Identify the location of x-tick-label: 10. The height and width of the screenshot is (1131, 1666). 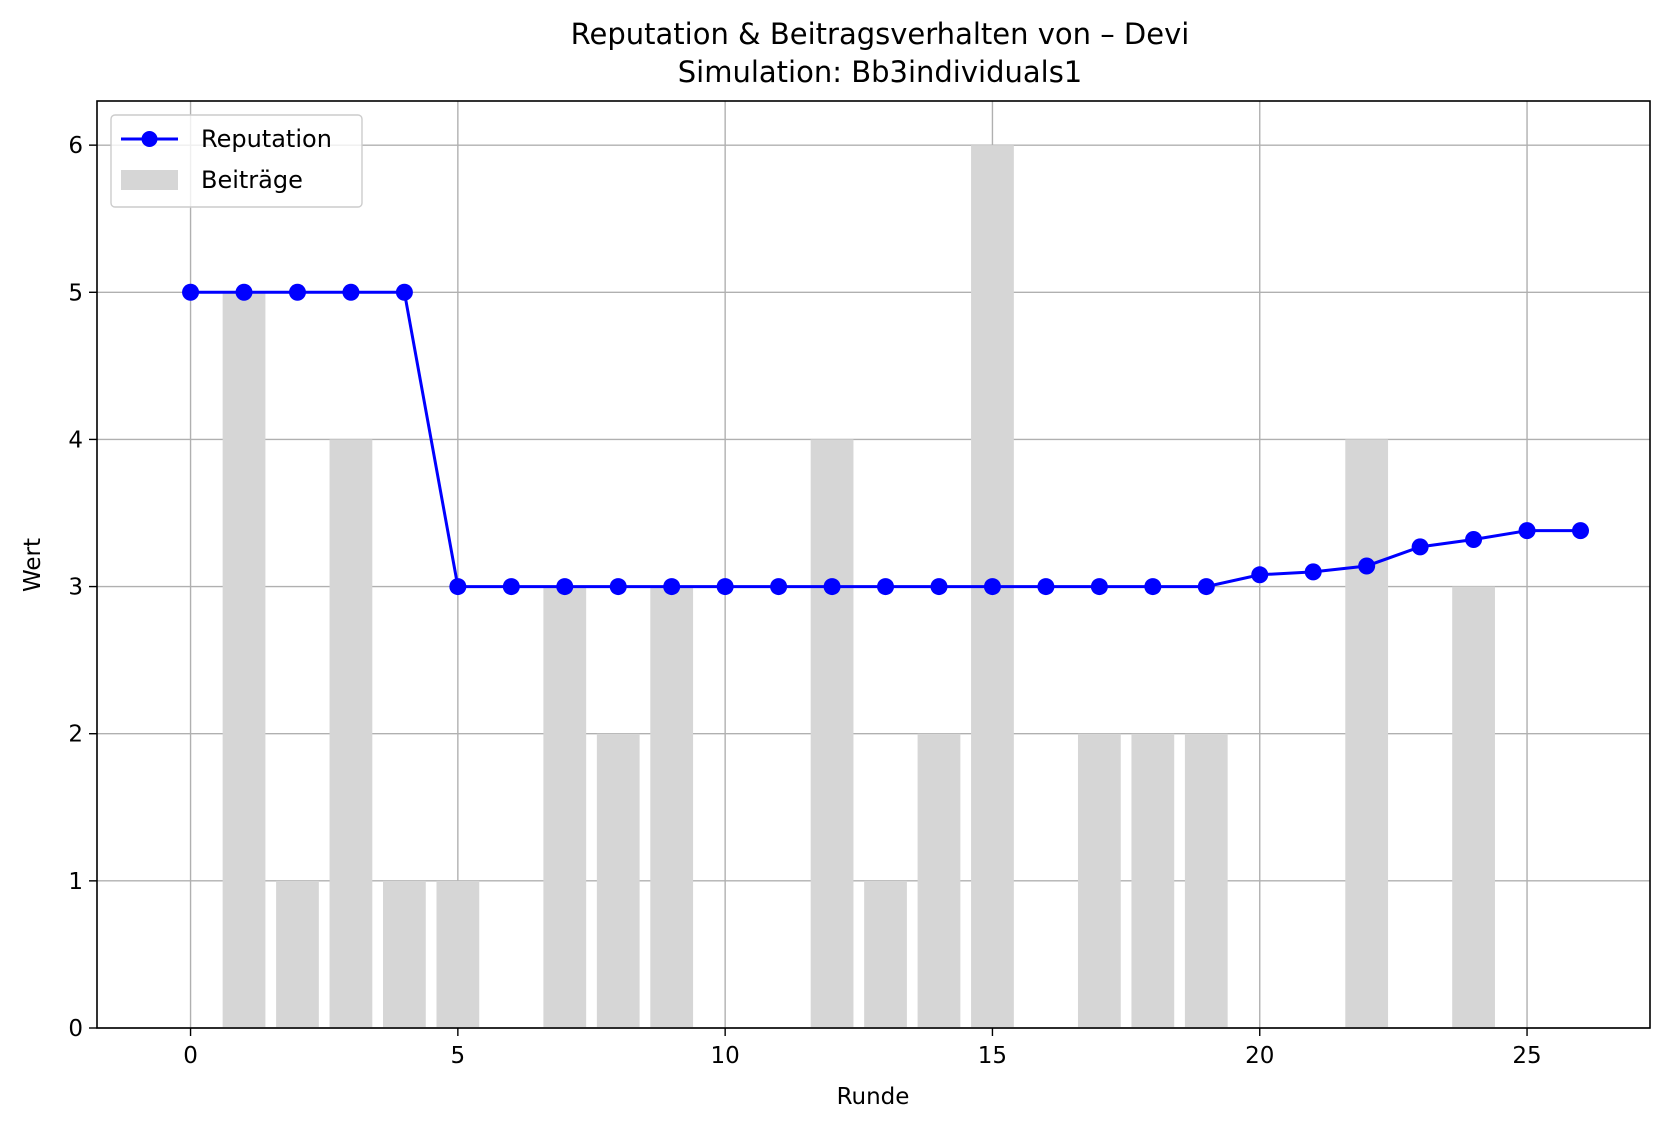
(725, 1056).